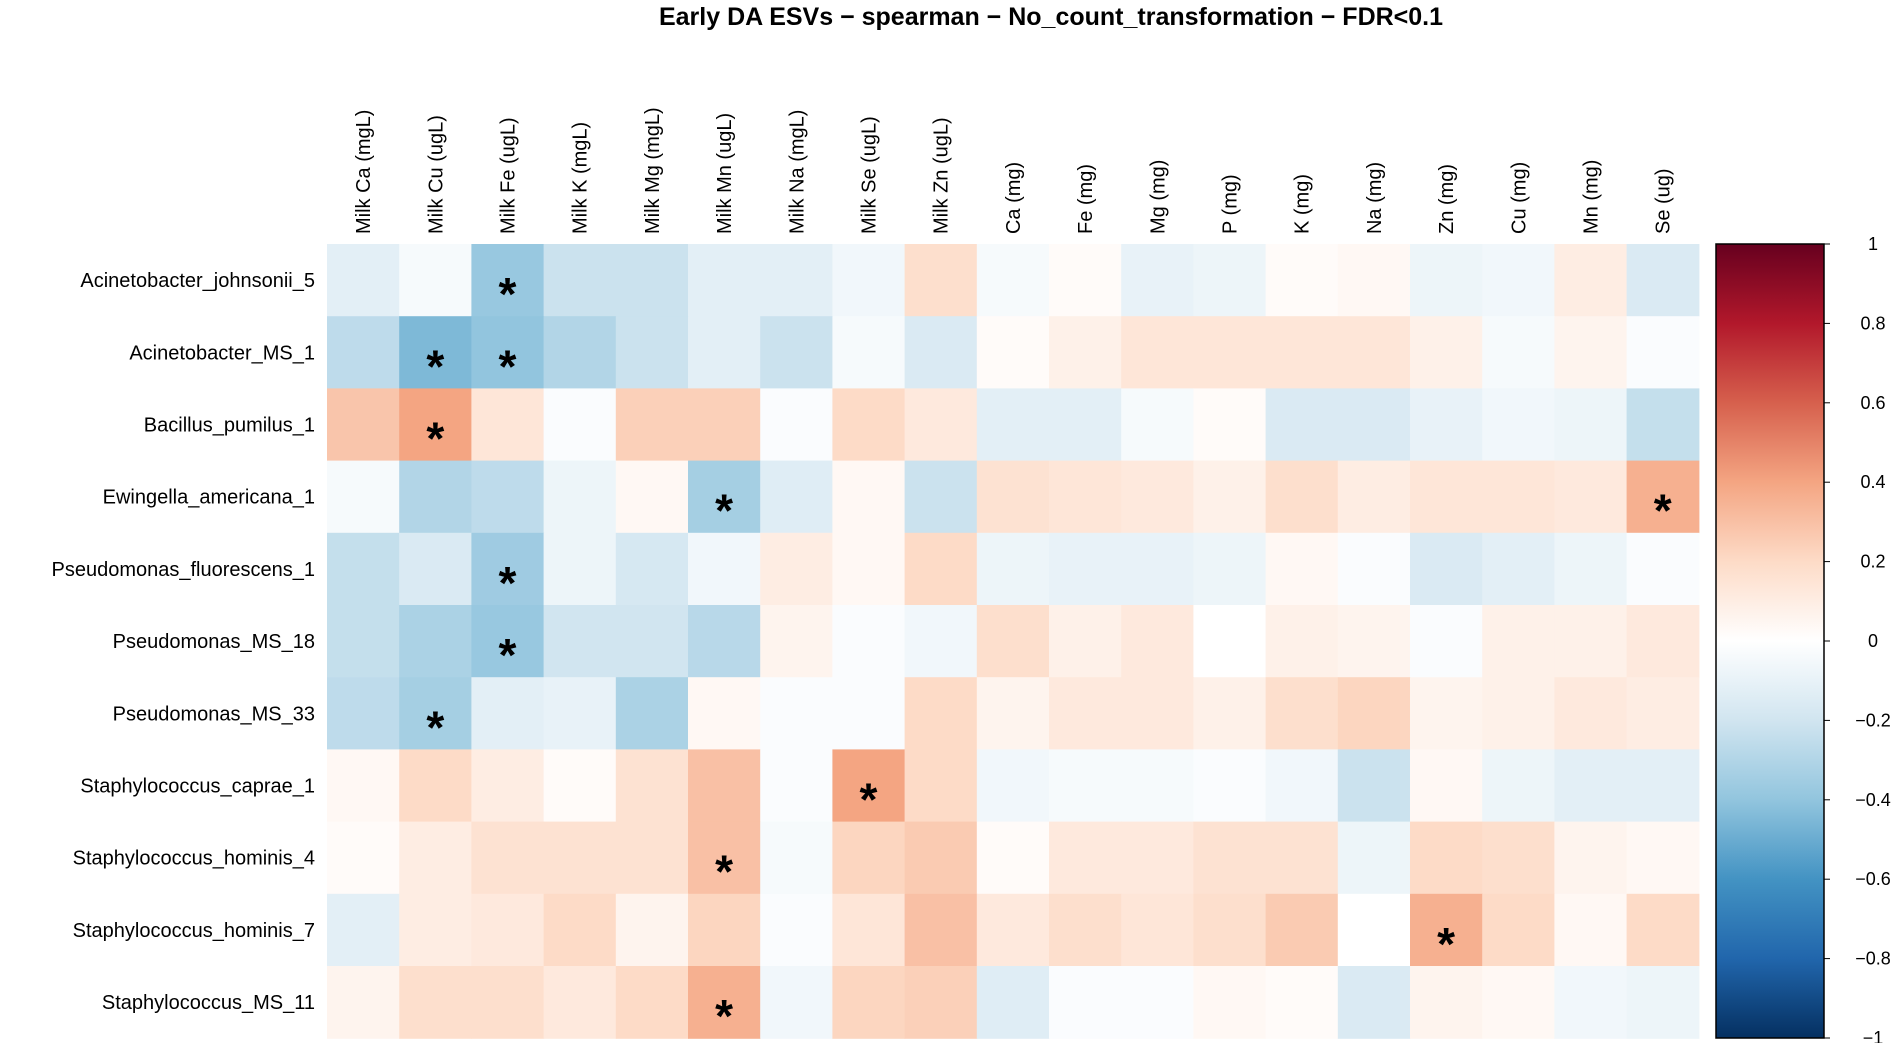 The width and height of the screenshot is (1902, 1043). What do you see at coordinates (581, 178) in the screenshot?
I see `column-label: Milk K (mgL)` at bounding box center [581, 178].